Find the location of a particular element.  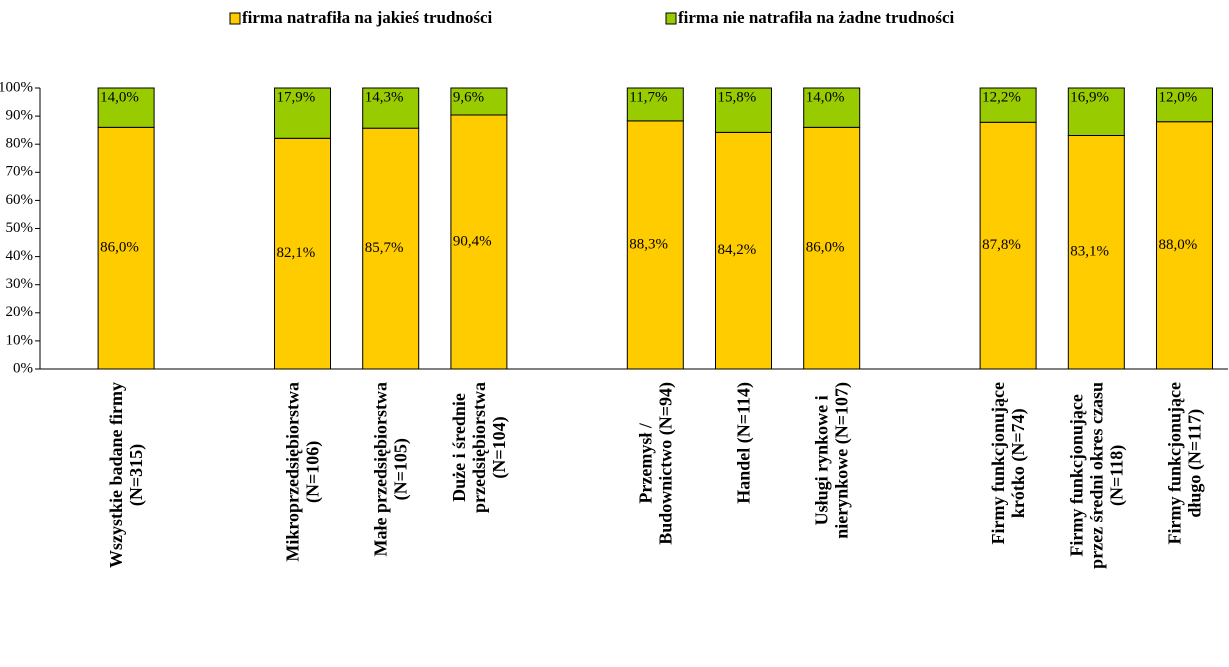

y-tick-label: 90% is located at coordinates (20, 116).